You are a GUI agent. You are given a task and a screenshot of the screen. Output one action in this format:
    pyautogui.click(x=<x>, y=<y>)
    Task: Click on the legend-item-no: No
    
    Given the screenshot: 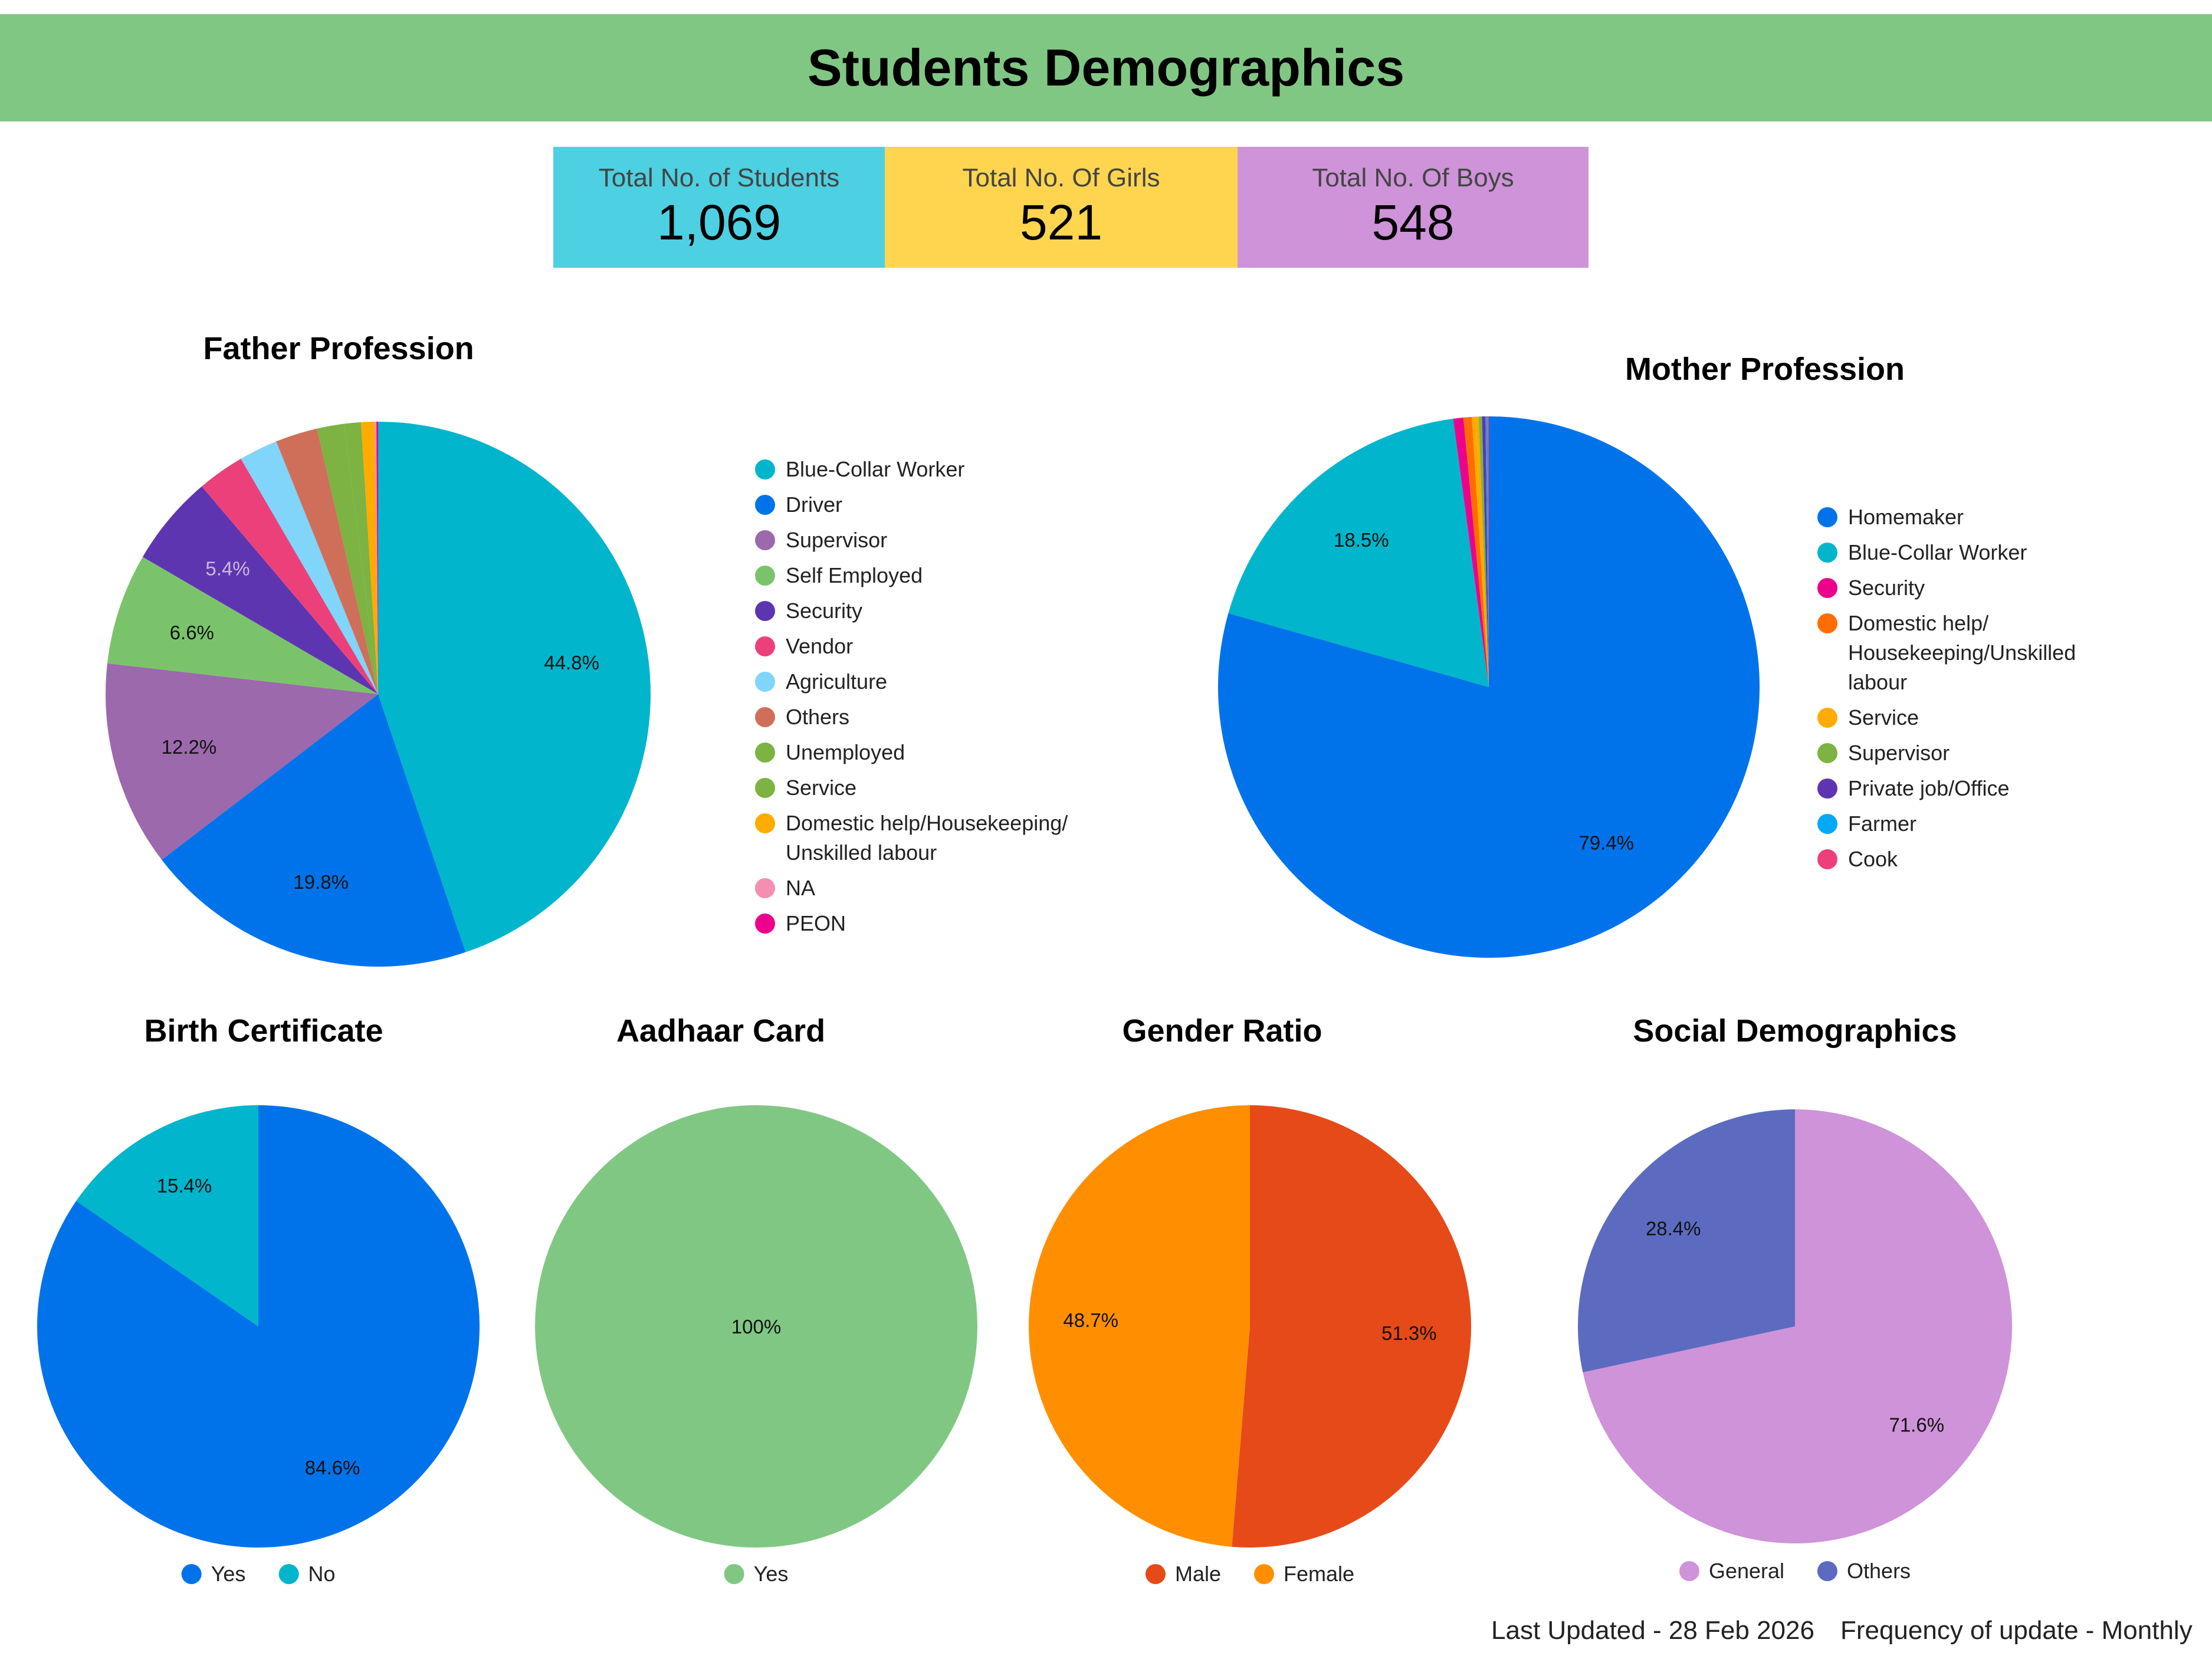 What is the action you would take?
    pyautogui.click(x=306, y=1574)
    